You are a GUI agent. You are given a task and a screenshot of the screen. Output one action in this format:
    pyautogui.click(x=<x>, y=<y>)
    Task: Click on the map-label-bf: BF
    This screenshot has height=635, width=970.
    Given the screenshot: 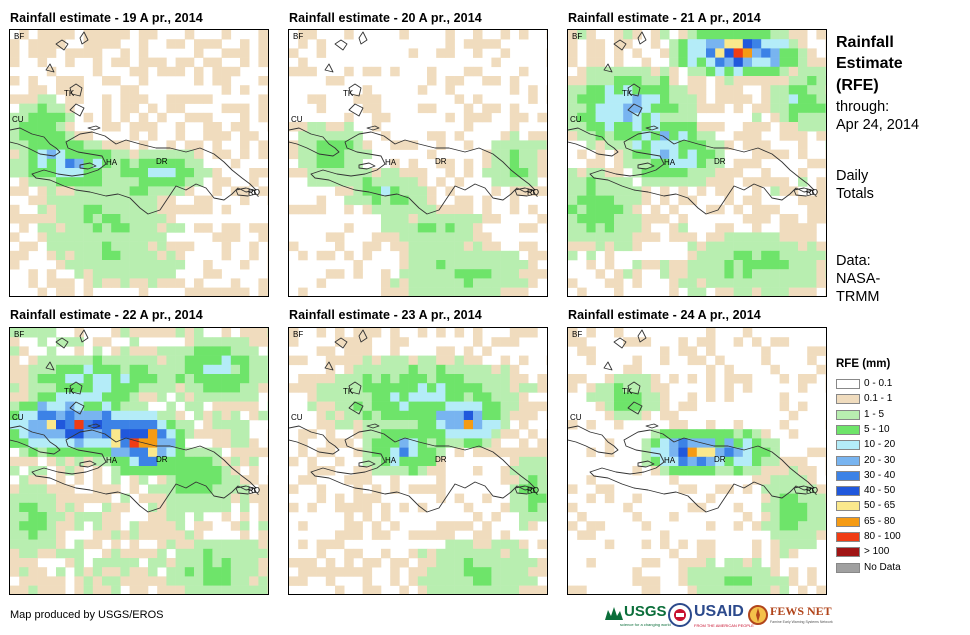 What is the action you would take?
    pyautogui.click(x=298, y=334)
    